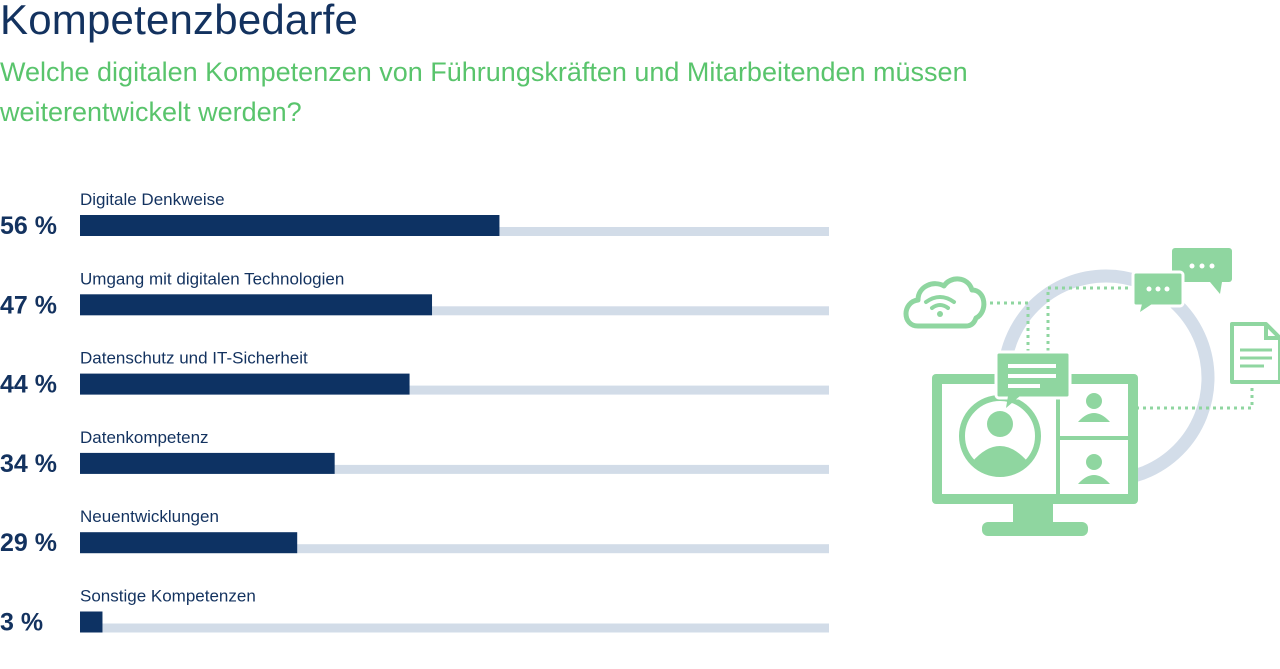 The height and width of the screenshot is (669, 1280). Describe the element at coordinates (21, 623) in the screenshot. I see `value-label: 3 %` at that location.